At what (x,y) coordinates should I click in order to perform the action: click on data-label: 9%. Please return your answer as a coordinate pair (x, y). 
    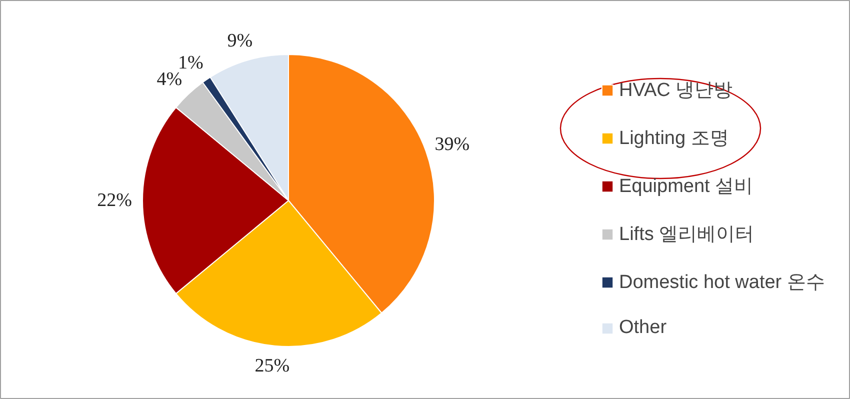
    Looking at the image, I should click on (240, 41).